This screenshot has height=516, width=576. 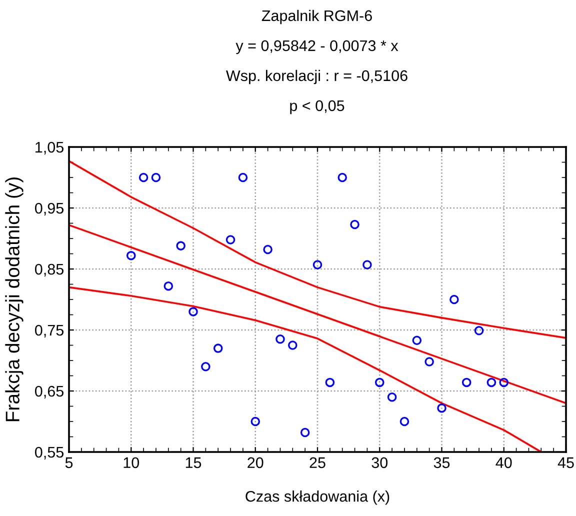 I want to click on text: p < 0,05, so click(x=317, y=107).